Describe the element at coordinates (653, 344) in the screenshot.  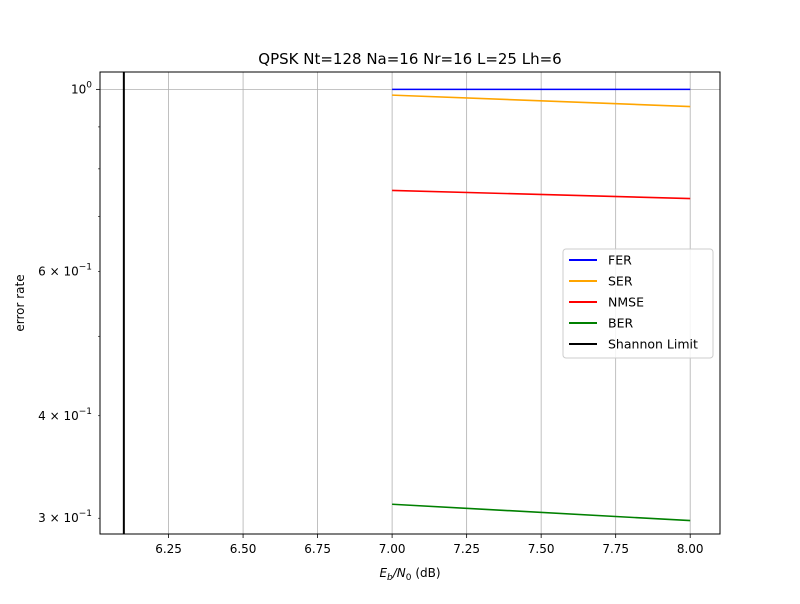
I see `legend-label-shannon-limit: Shannon Limit` at that location.